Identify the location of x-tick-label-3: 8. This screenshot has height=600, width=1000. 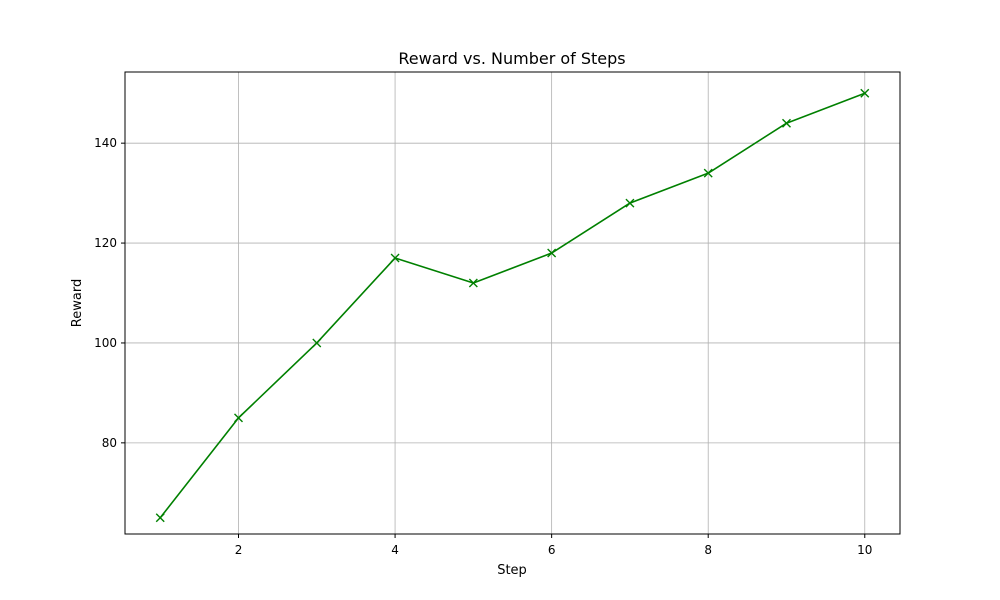
(708, 550).